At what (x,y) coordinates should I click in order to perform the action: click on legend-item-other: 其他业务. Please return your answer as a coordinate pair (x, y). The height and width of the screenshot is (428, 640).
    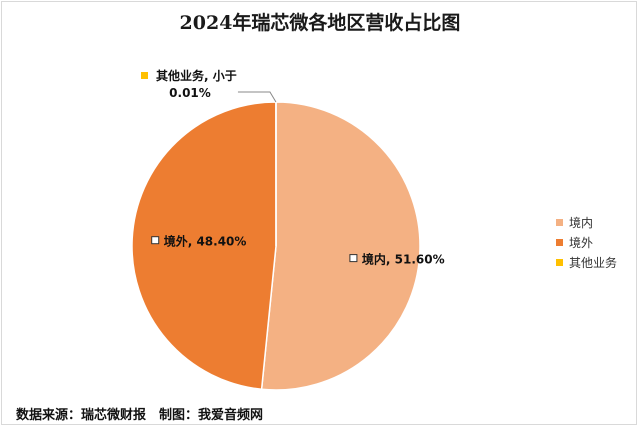
    Looking at the image, I should click on (586, 262).